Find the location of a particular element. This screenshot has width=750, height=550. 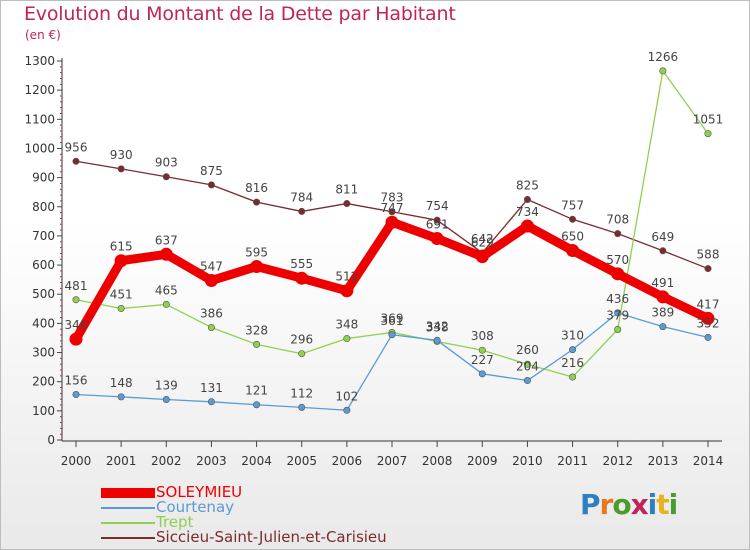

legend-label: SOLEYMIEU is located at coordinates (199, 492).